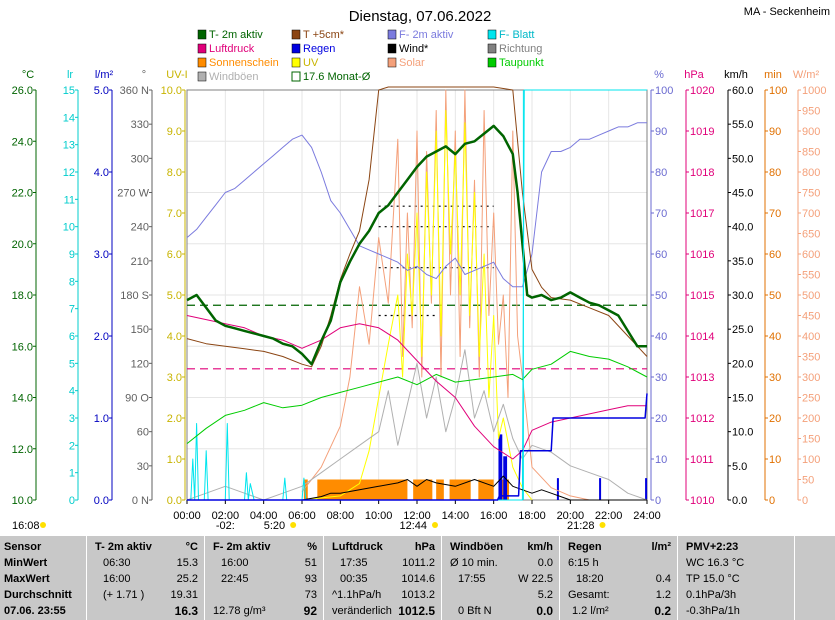 The width and height of the screenshot is (835, 620). I want to click on axis-unit-label: °, so click(144, 75).